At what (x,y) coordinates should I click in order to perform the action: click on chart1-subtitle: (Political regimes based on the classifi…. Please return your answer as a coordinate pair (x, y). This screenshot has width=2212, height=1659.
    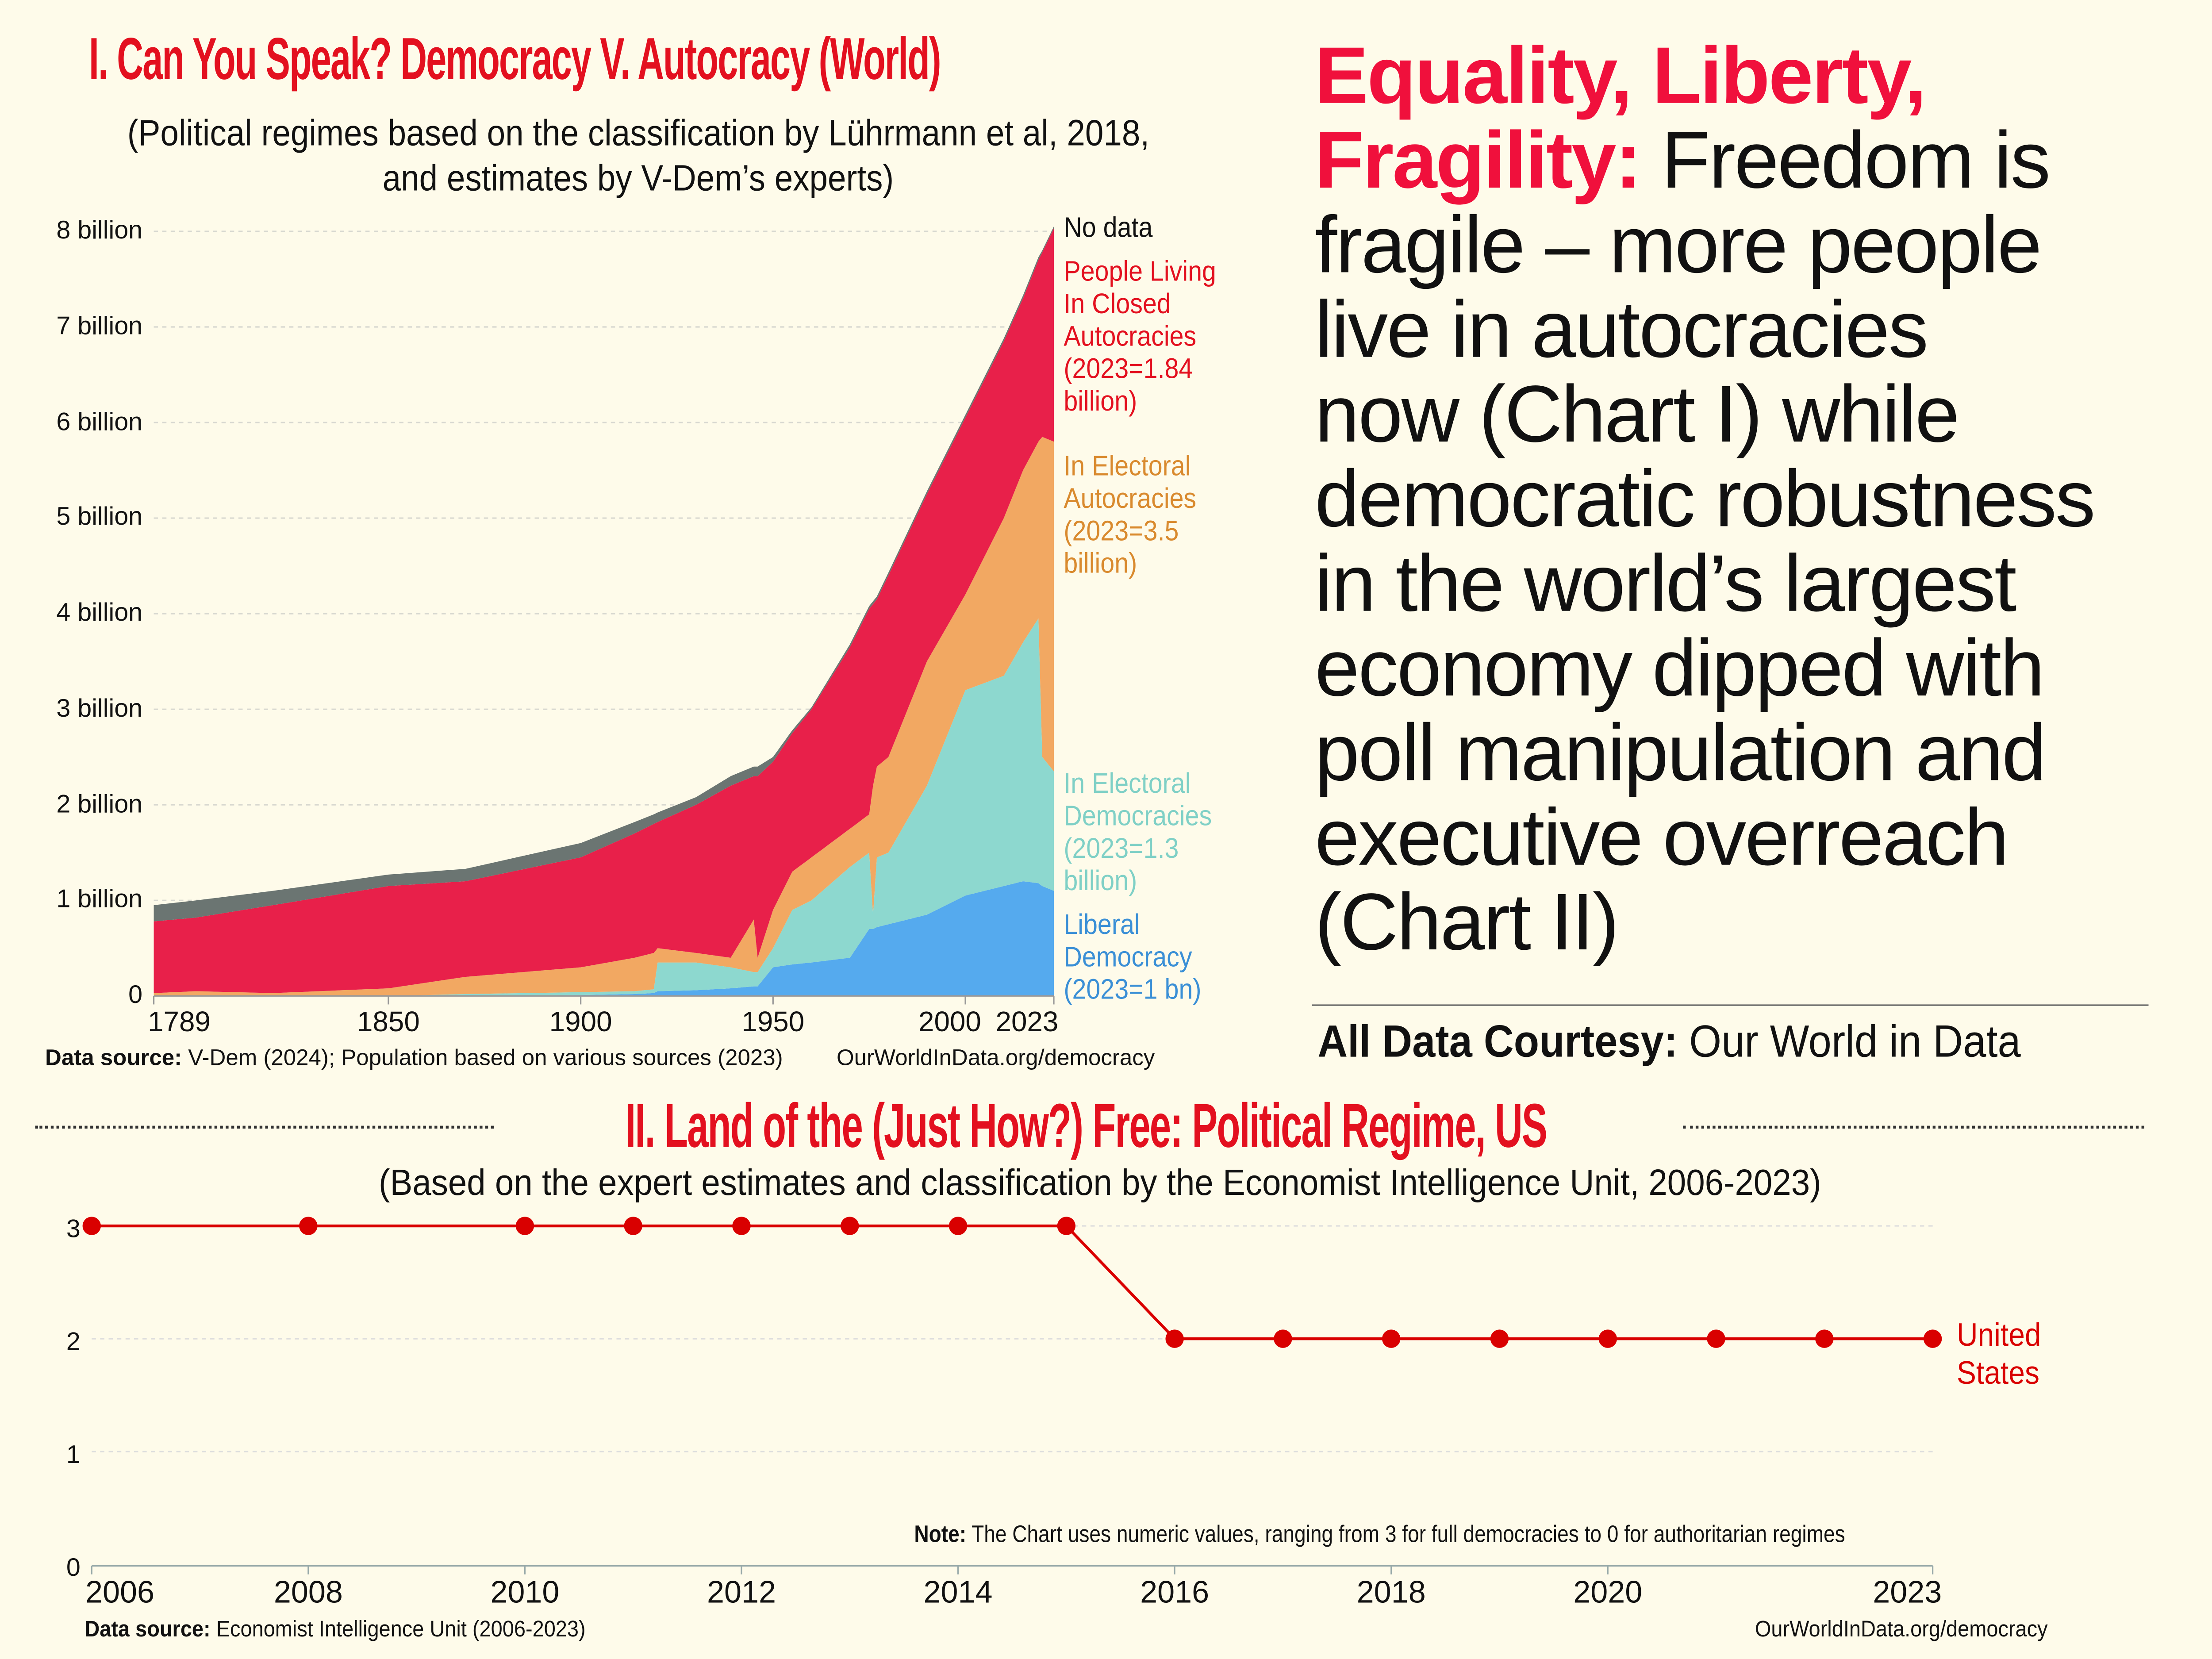
    Looking at the image, I should click on (638, 155).